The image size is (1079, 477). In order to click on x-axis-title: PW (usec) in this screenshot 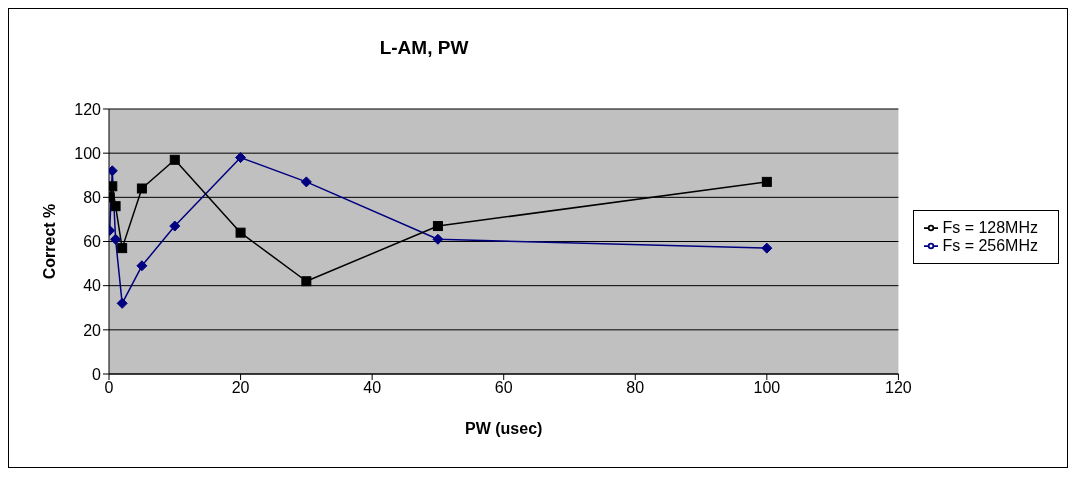, I will do `click(504, 428)`.